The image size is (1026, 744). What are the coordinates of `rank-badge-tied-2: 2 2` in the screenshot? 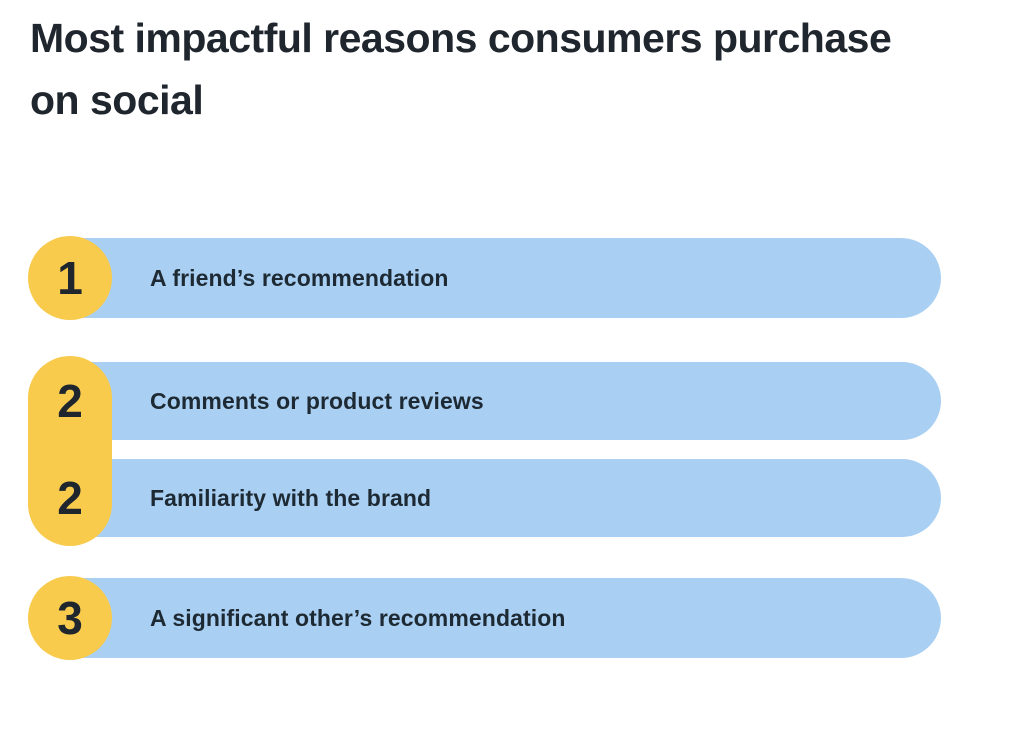 It's located at (70, 451).